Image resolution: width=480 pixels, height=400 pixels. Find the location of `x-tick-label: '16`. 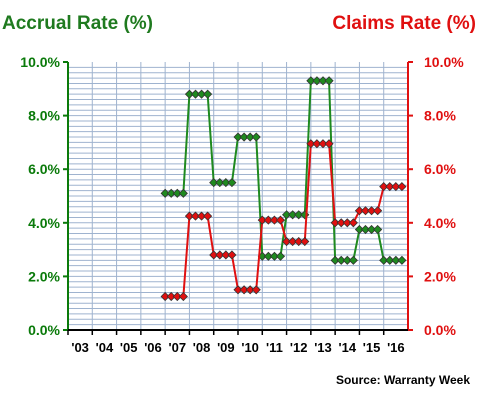

x-tick-label: '16 is located at coordinates (396, 347).